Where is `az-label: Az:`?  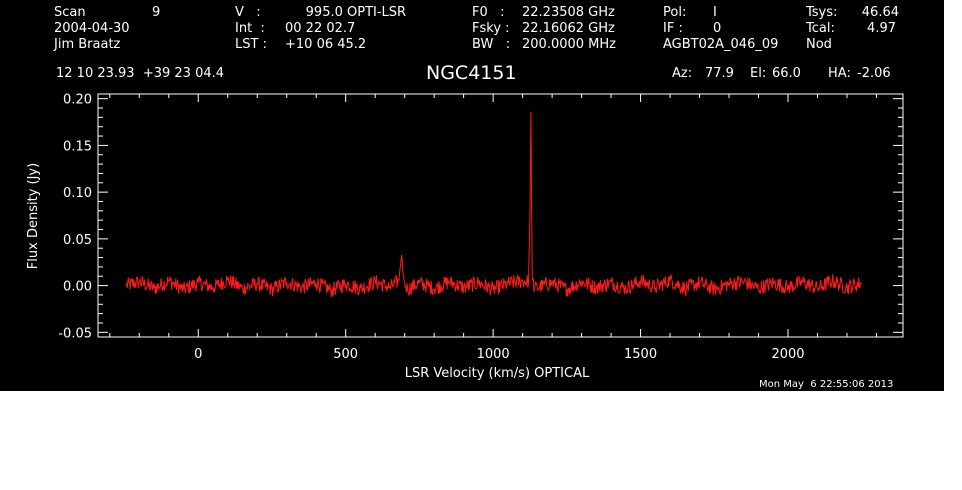 az-label: Az: is located at coordinates (682, 73).